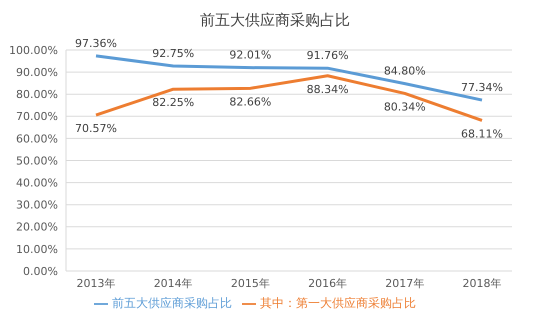 This screenshot has height=320, width=550. What do you see at coordinates (173, 283) in the screenshot?
I see `x-tick-label: 2014年` at bounding box center [173, 283].